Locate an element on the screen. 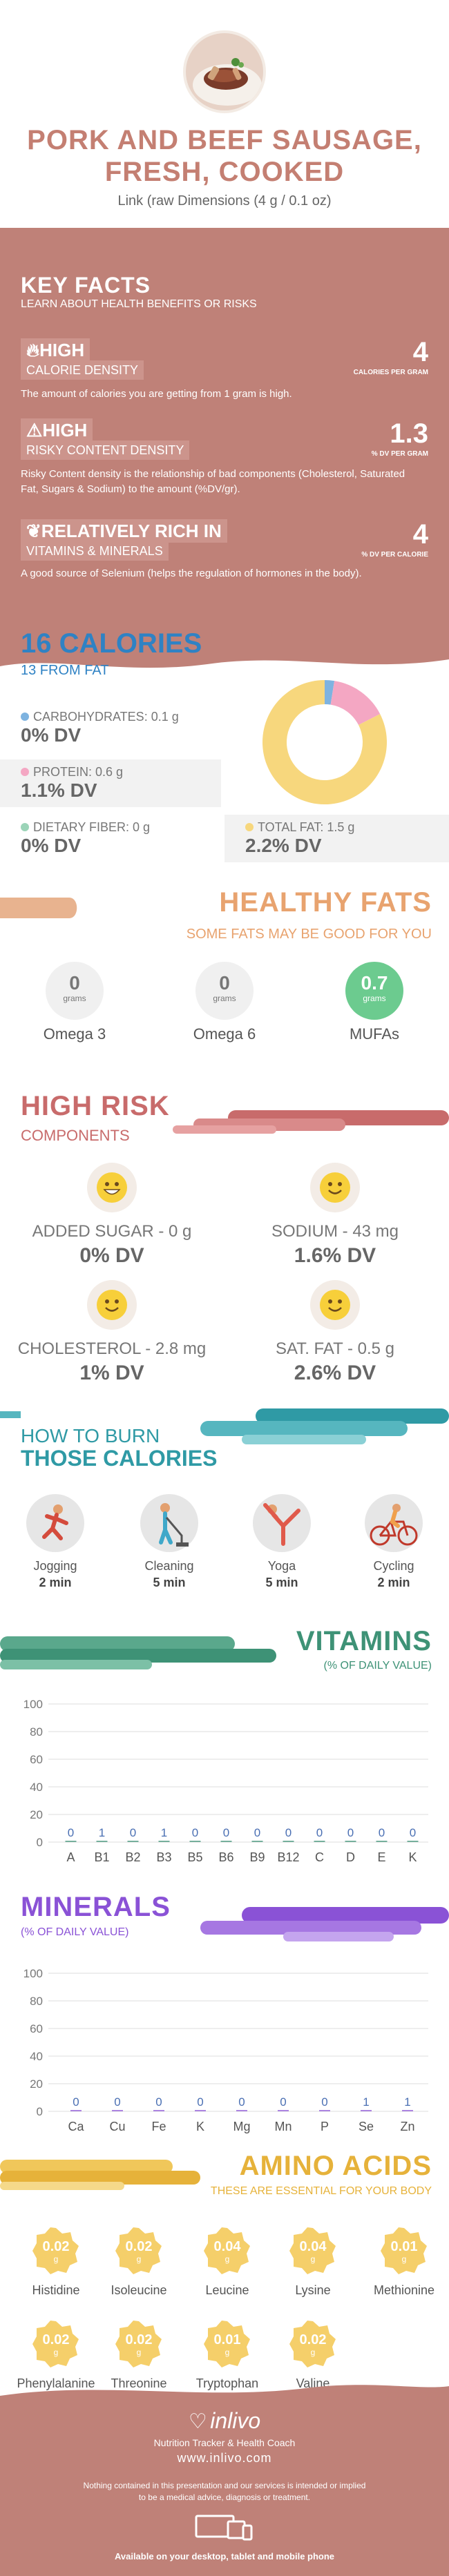 This screenshot has height=2576, width=449. sat-fat-label: SAT. FAT - 0.5 g is located at coordinates (335, 1349).